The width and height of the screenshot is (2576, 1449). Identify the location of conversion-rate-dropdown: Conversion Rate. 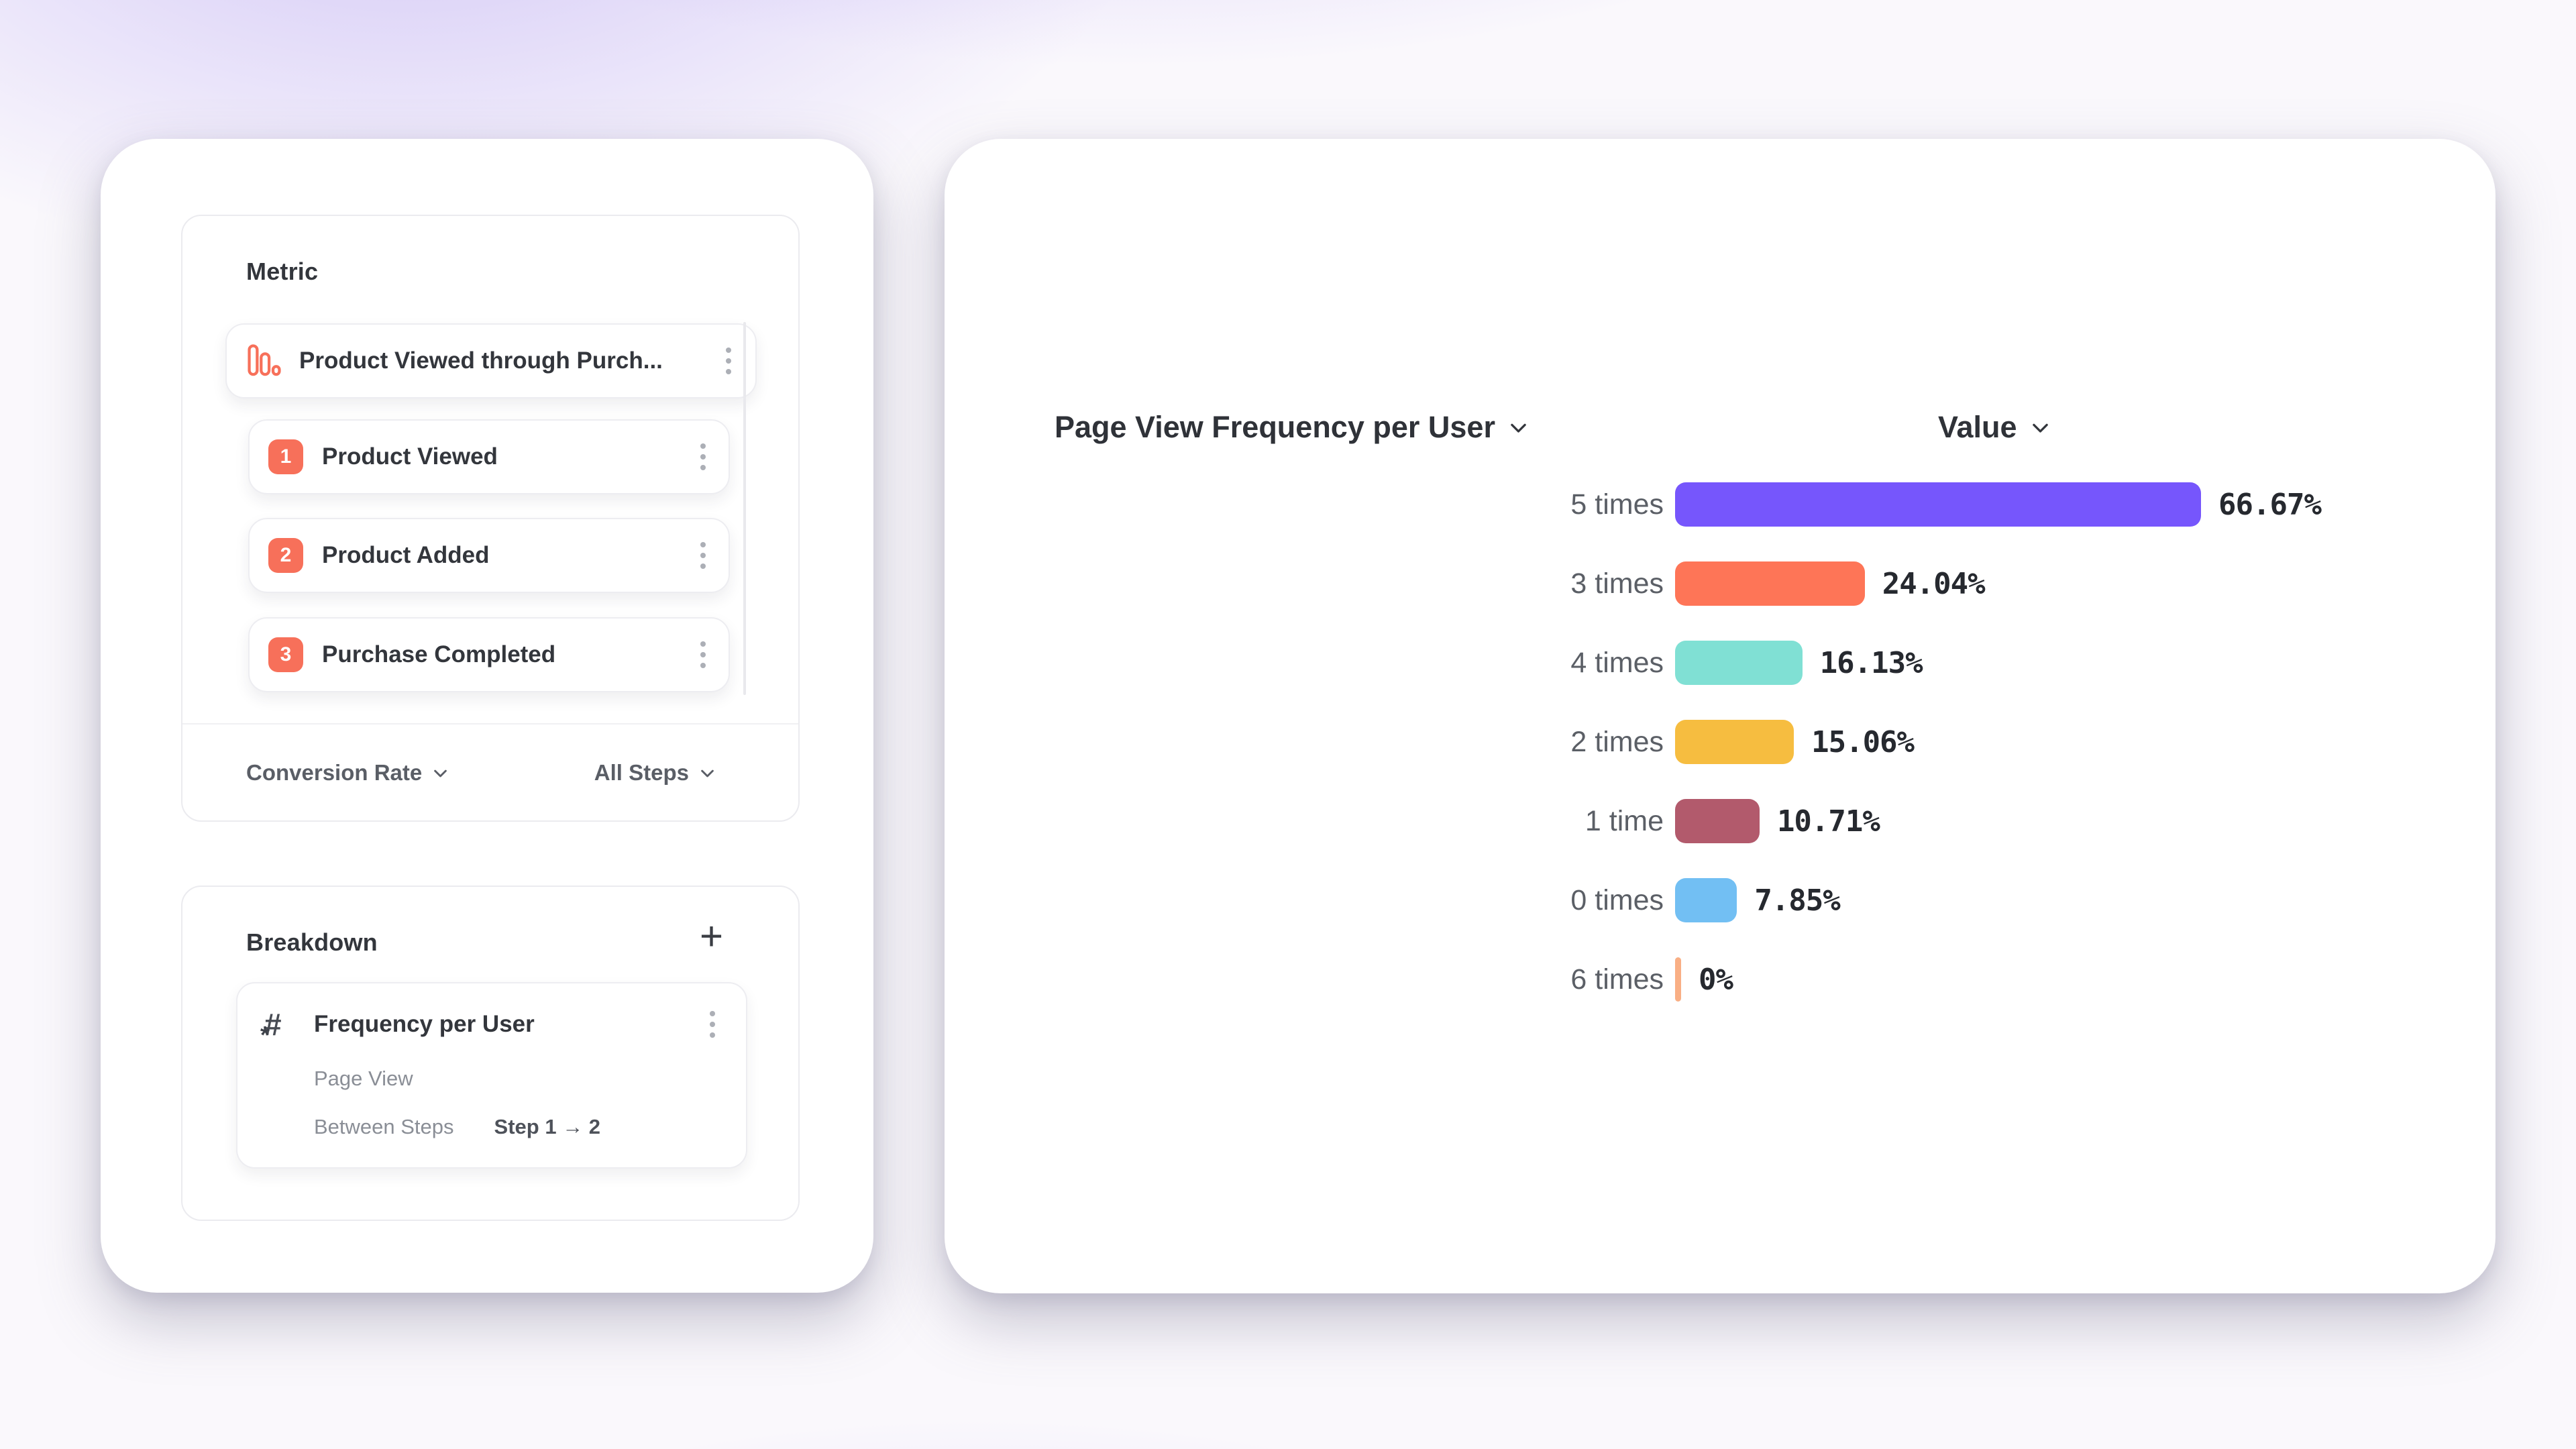
(347, 773).